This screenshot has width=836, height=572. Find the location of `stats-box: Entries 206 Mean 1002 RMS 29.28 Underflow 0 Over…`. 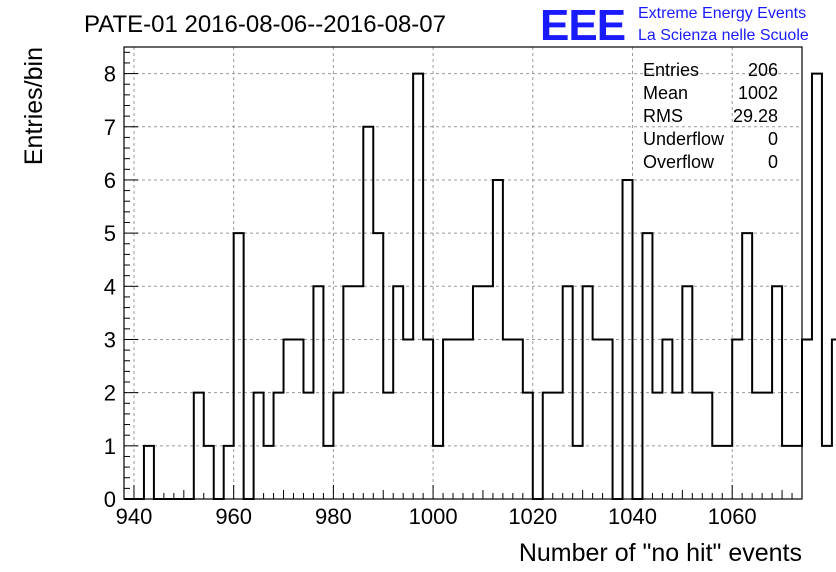

stats-box: Entries 206 Mean 1002 RMS 29.28 Underflow 0 Over… is located at coordinates (710, 116).